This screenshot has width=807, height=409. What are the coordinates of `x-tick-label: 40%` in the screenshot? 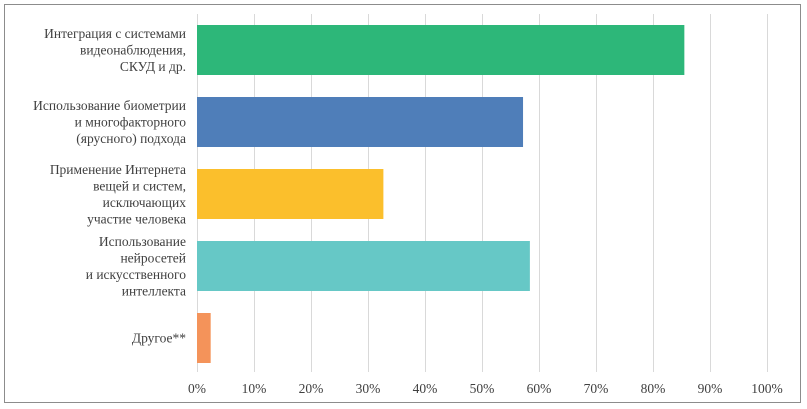 It's located at (425, 388).